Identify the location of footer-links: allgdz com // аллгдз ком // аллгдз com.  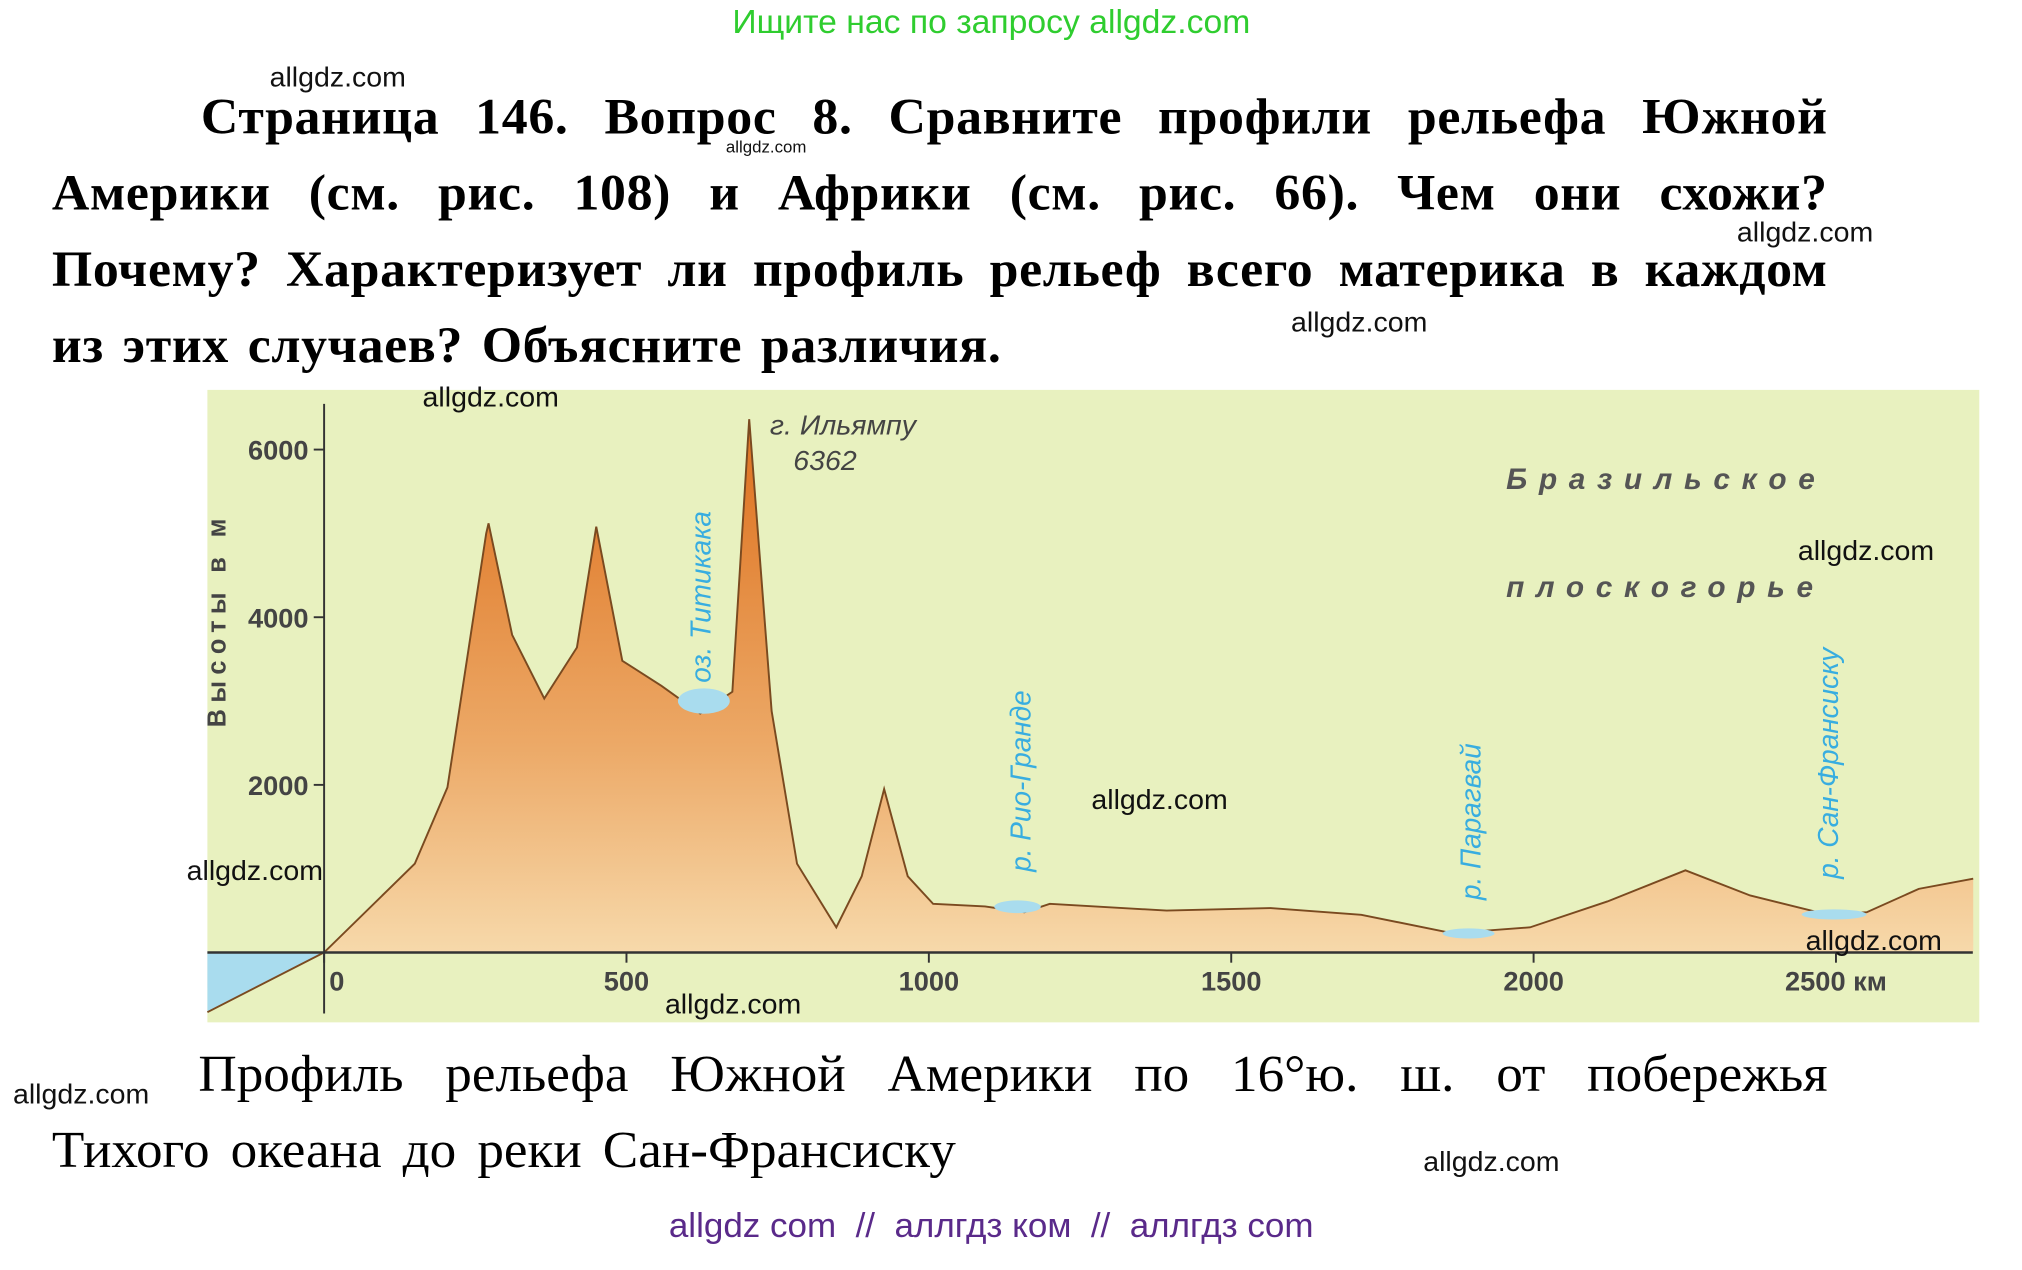
(991, 1225).